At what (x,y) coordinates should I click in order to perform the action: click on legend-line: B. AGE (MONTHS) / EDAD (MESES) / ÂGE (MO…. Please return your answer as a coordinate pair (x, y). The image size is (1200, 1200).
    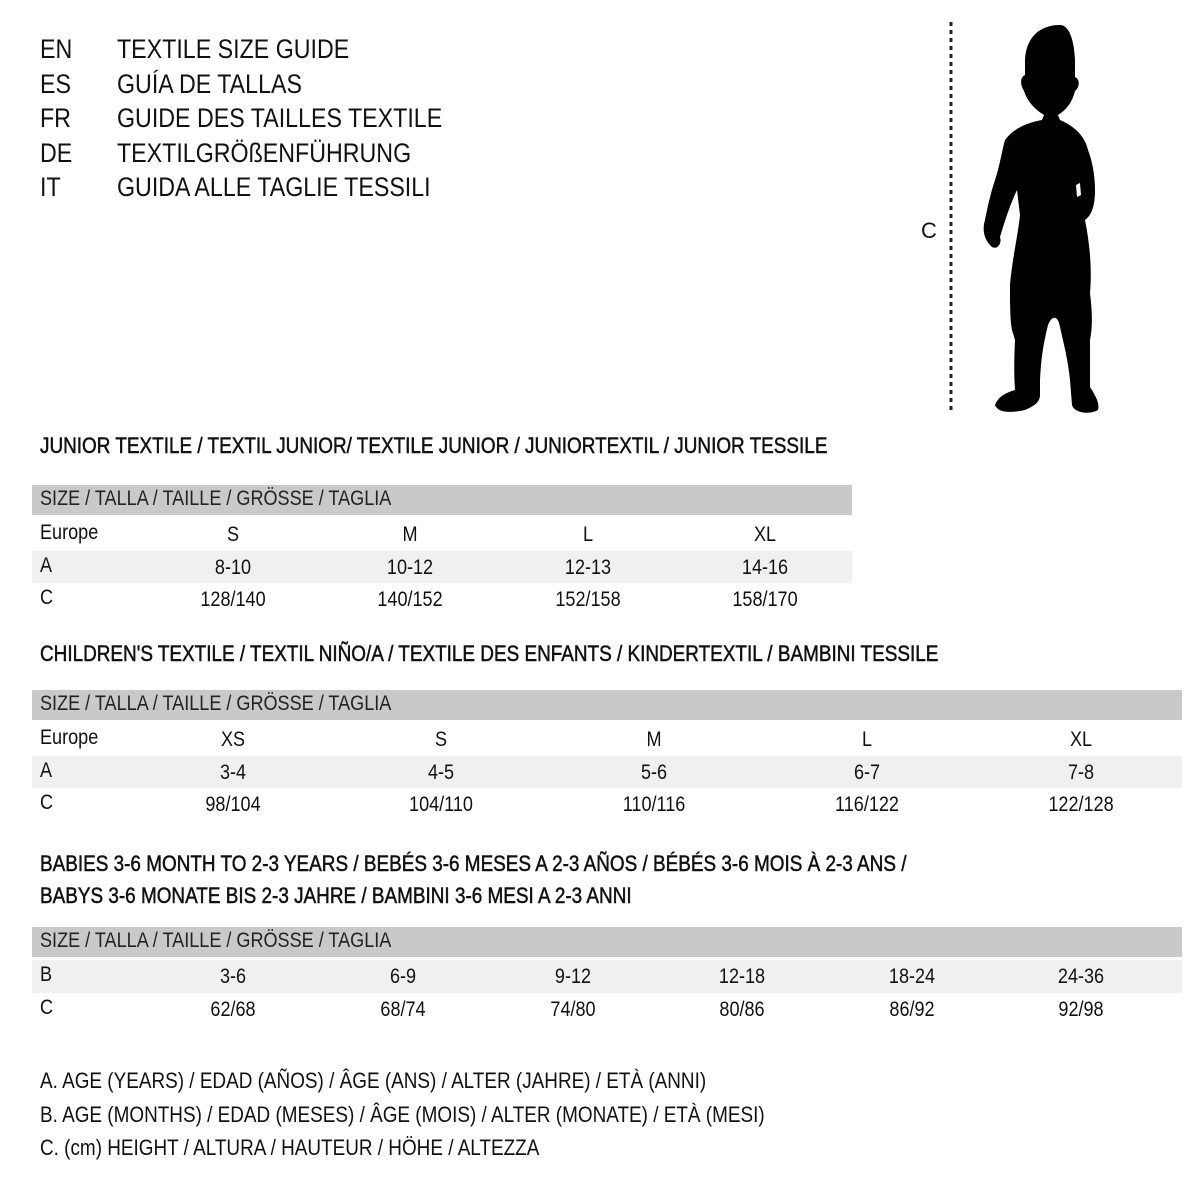
    Looking at the image, I should click on (461, 1115).